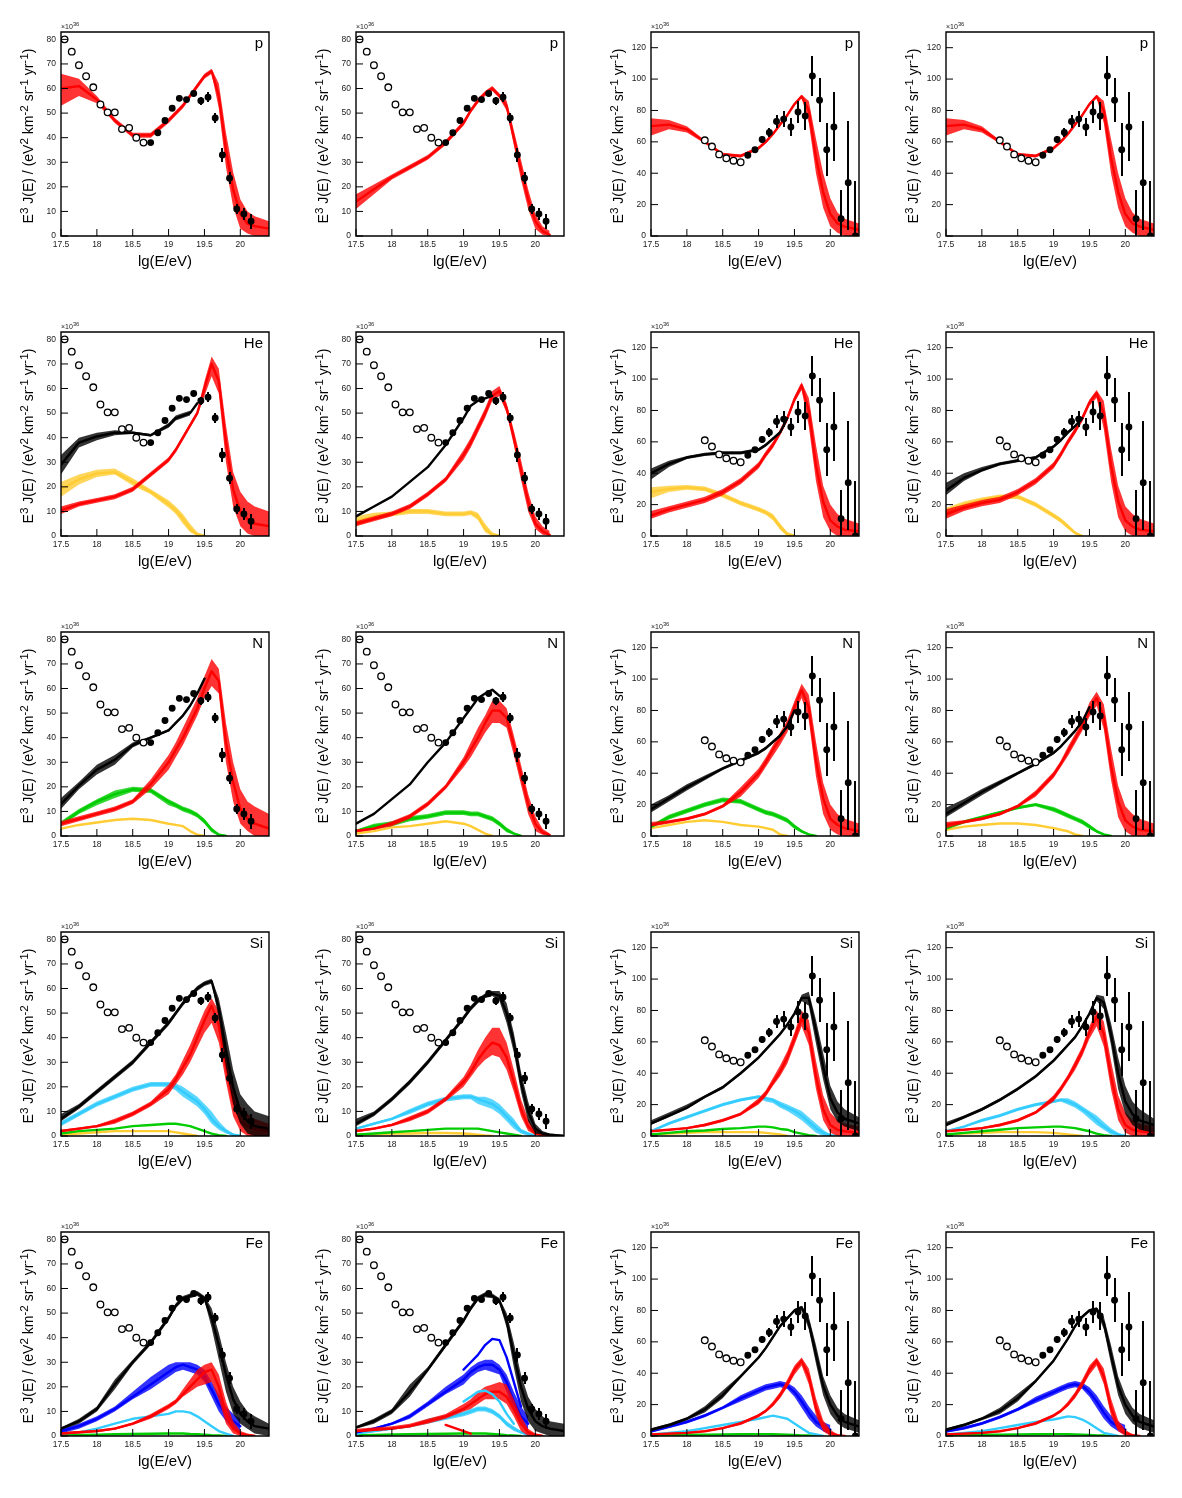 This screenshot has width=1182, height=1498. I want to click on chart-title: N, so click(1142, 642).